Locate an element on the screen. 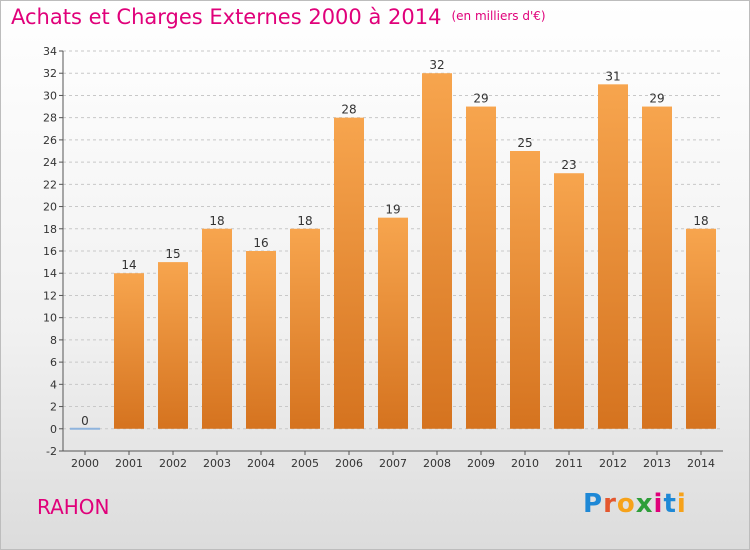 The image size is (750, 550). logo-letter: x is located at coordinates (644, 504).